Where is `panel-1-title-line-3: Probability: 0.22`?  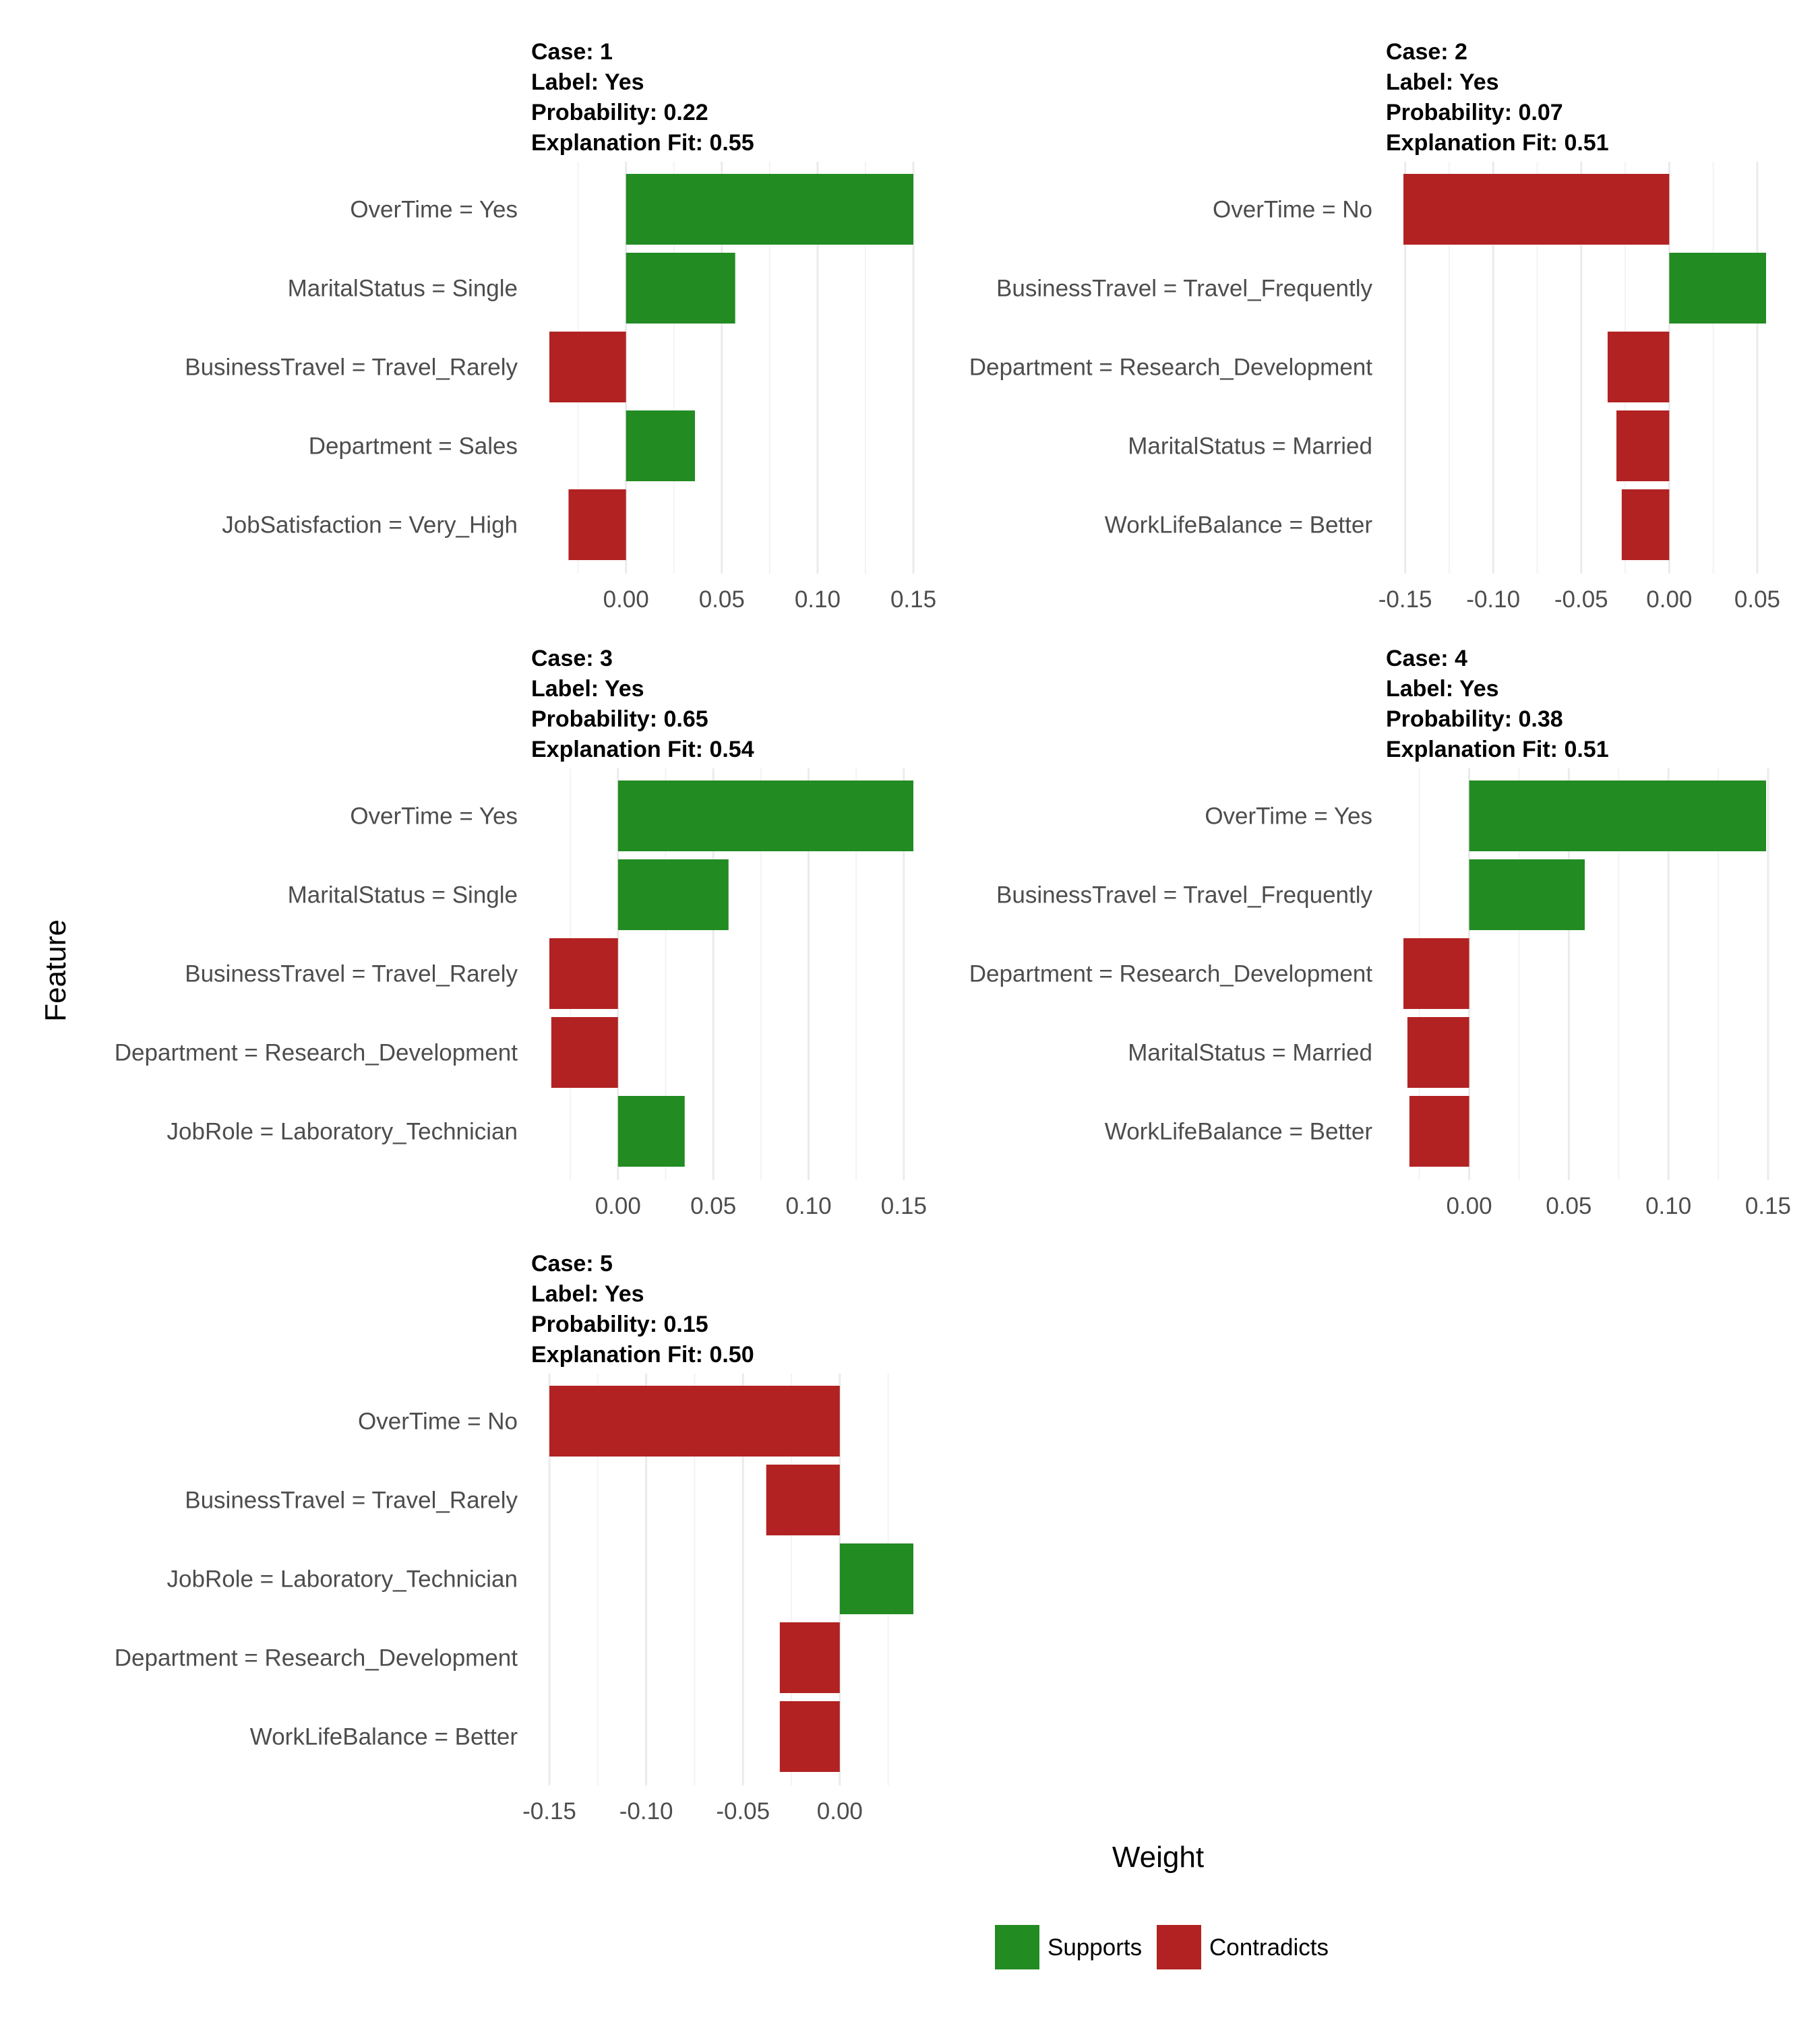 panel-1-title-line-3: Probability: 0.22 is located at coordinates (619, 112).